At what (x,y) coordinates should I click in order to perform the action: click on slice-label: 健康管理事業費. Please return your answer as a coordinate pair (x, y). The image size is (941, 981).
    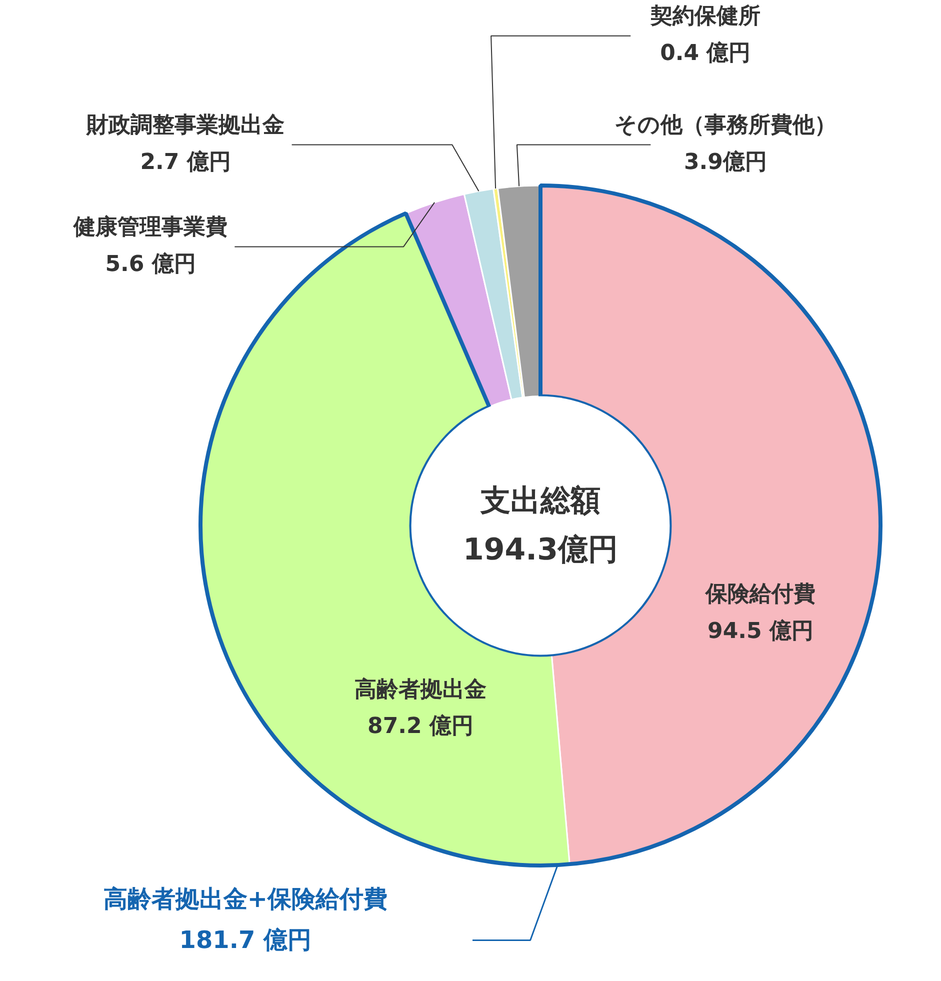
    Looking at the image, I should click on (150, 227).